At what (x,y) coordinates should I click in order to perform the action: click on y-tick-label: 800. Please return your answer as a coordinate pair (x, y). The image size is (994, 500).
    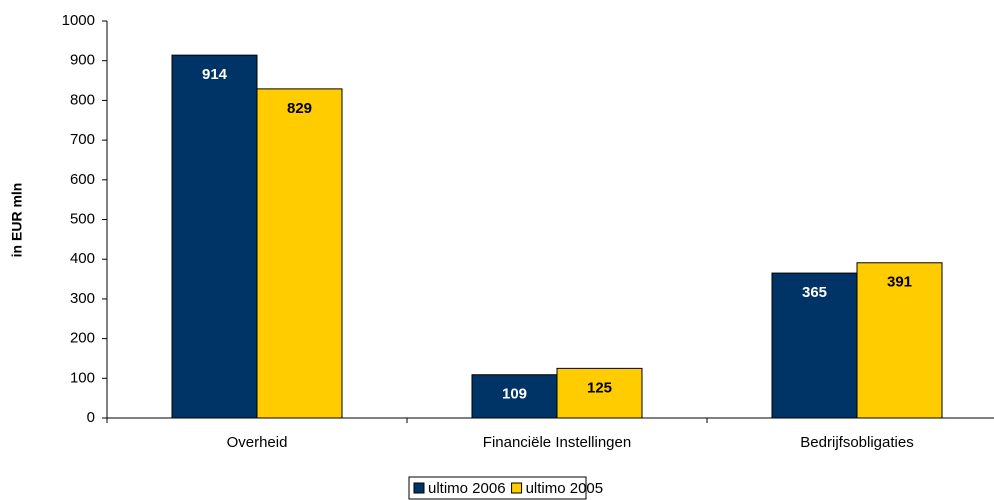
    Looking at the image, I should click on (82, 99).